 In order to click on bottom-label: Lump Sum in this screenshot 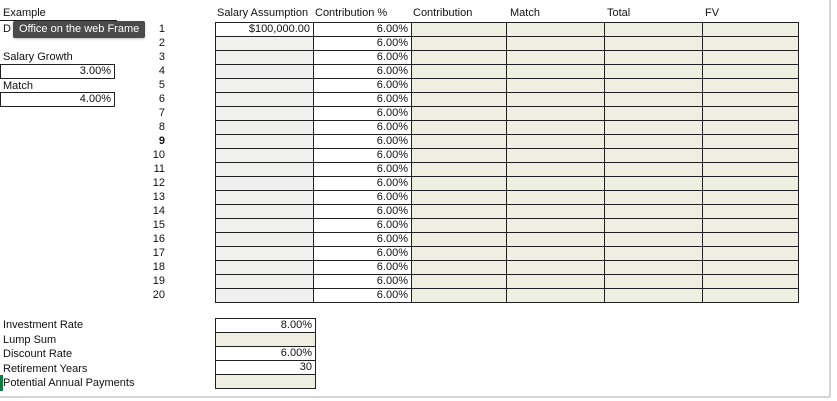, I will do `click(30, 339)`.